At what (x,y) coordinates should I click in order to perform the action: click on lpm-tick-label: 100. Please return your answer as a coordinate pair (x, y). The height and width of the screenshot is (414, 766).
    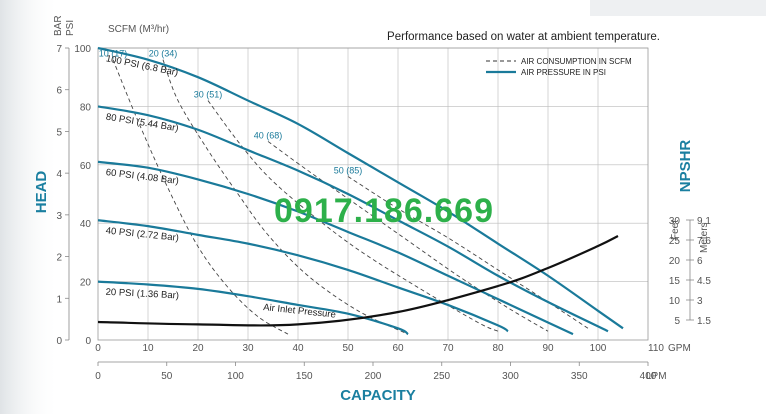
    Looking at the image, I should click on (235, 376).